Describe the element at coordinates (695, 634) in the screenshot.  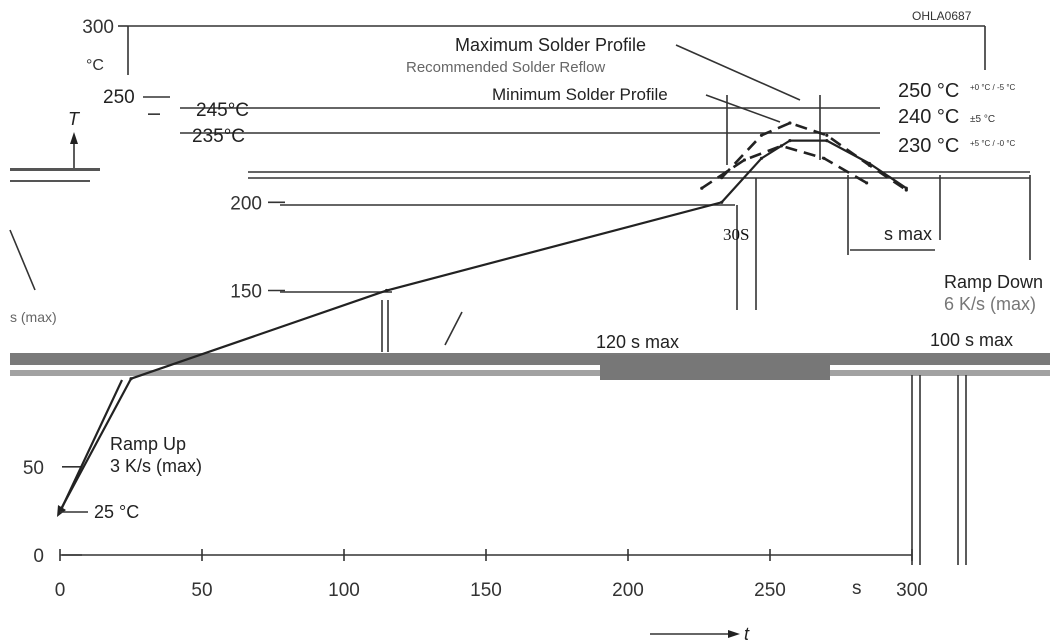
I see `x-axis-arrow` at that location.